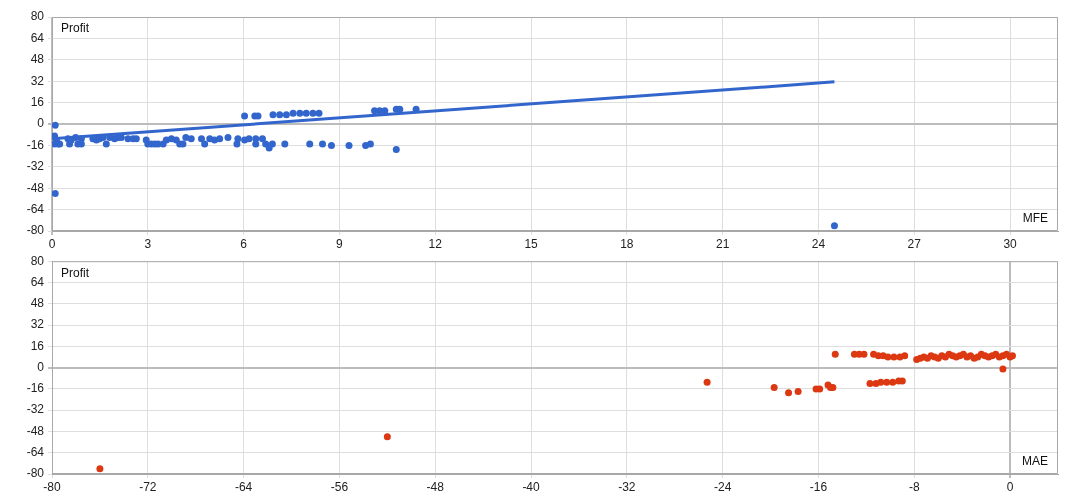 This screenshot has width=1075, height=500. What do you see at coordinates (1010, 243) in the screenshot?
I see `x-tick-label: 30` at bounding box center [1010, 243].